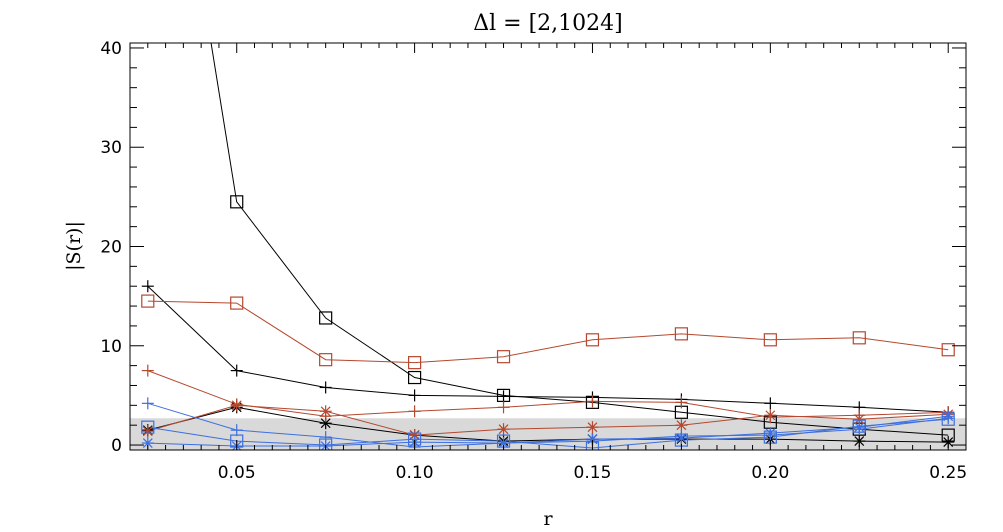  I want to click on y-tick-label: 0, so click(116, 446).